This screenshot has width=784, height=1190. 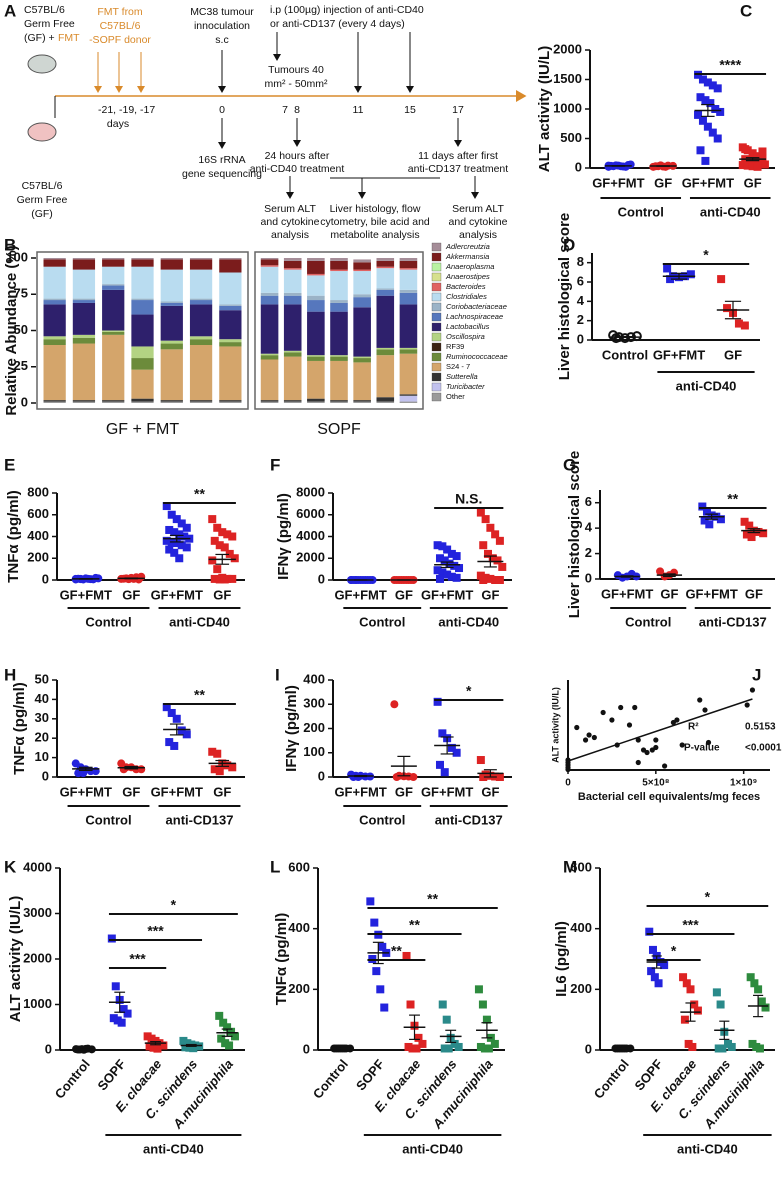 I want to click on legend-label: Clostridiales, so click(x=466, y=296).